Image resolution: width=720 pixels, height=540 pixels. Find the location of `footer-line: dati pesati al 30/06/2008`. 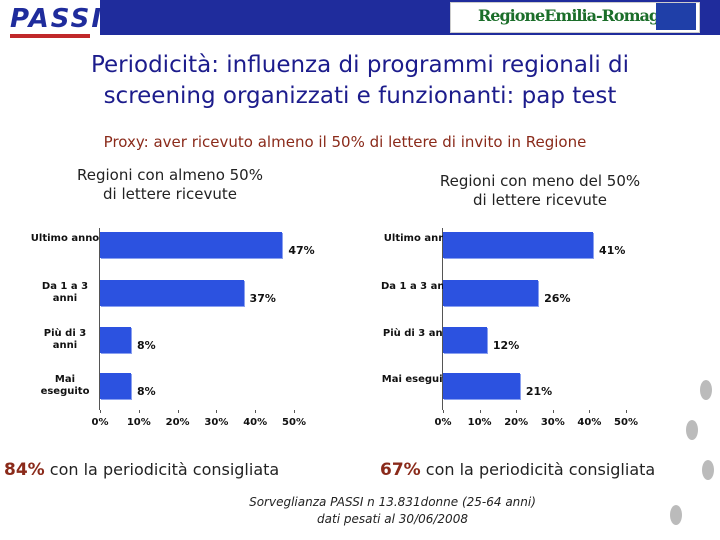

footer-line: dati pesati al 30/06/2008 is located at coordinates (392, 519).